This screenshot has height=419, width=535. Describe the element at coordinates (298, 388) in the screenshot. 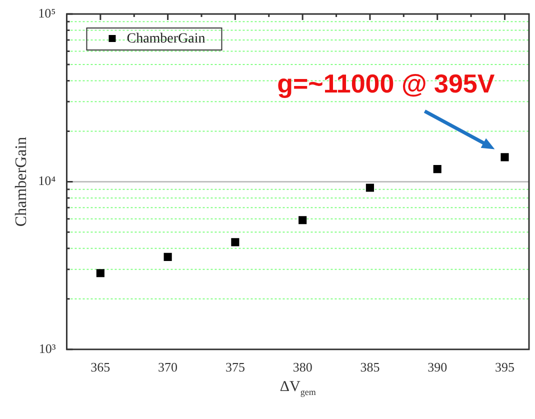

I see `x-axis-title: ΔV$_{gem}$` at that location.